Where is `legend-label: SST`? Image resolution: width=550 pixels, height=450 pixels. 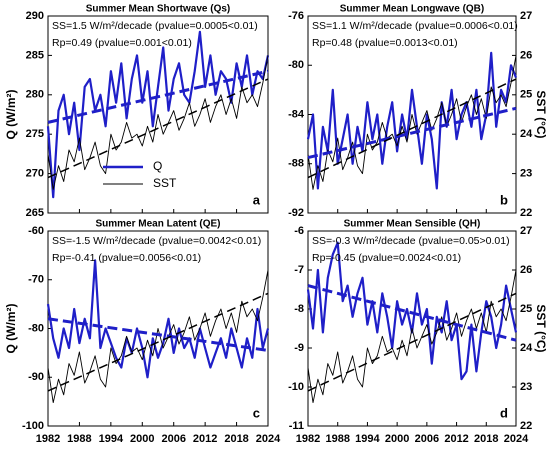 legend-label: SST is located at coordinates (165, 183).